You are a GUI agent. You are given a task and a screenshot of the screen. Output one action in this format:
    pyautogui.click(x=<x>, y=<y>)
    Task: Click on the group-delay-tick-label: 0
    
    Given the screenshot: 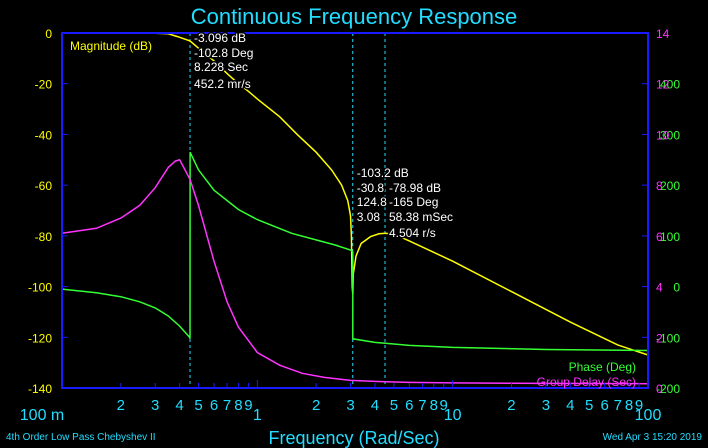 What is the action you would take?
    pyautogui.click(x=659, y=389)
    